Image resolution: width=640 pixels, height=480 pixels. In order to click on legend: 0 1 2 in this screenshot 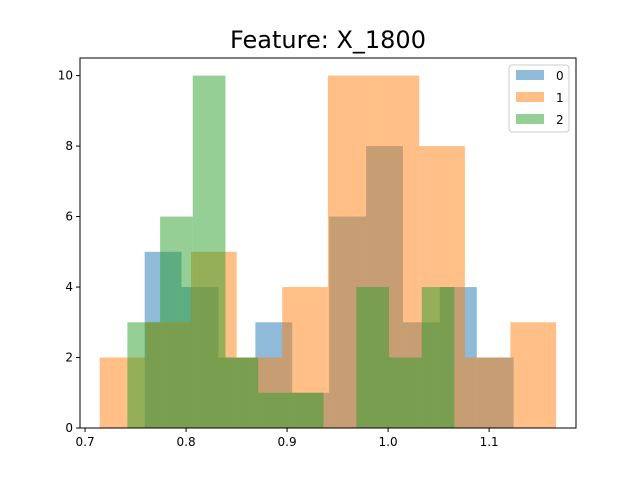, I will do `click(539, 98)`.